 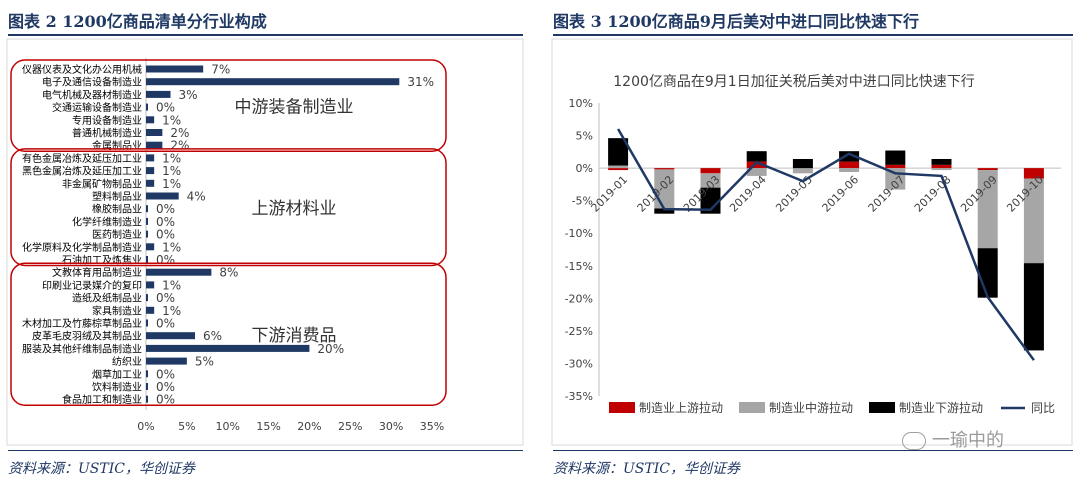 I want to click on y-tick-label: 10%, so click(x=581, y=103).